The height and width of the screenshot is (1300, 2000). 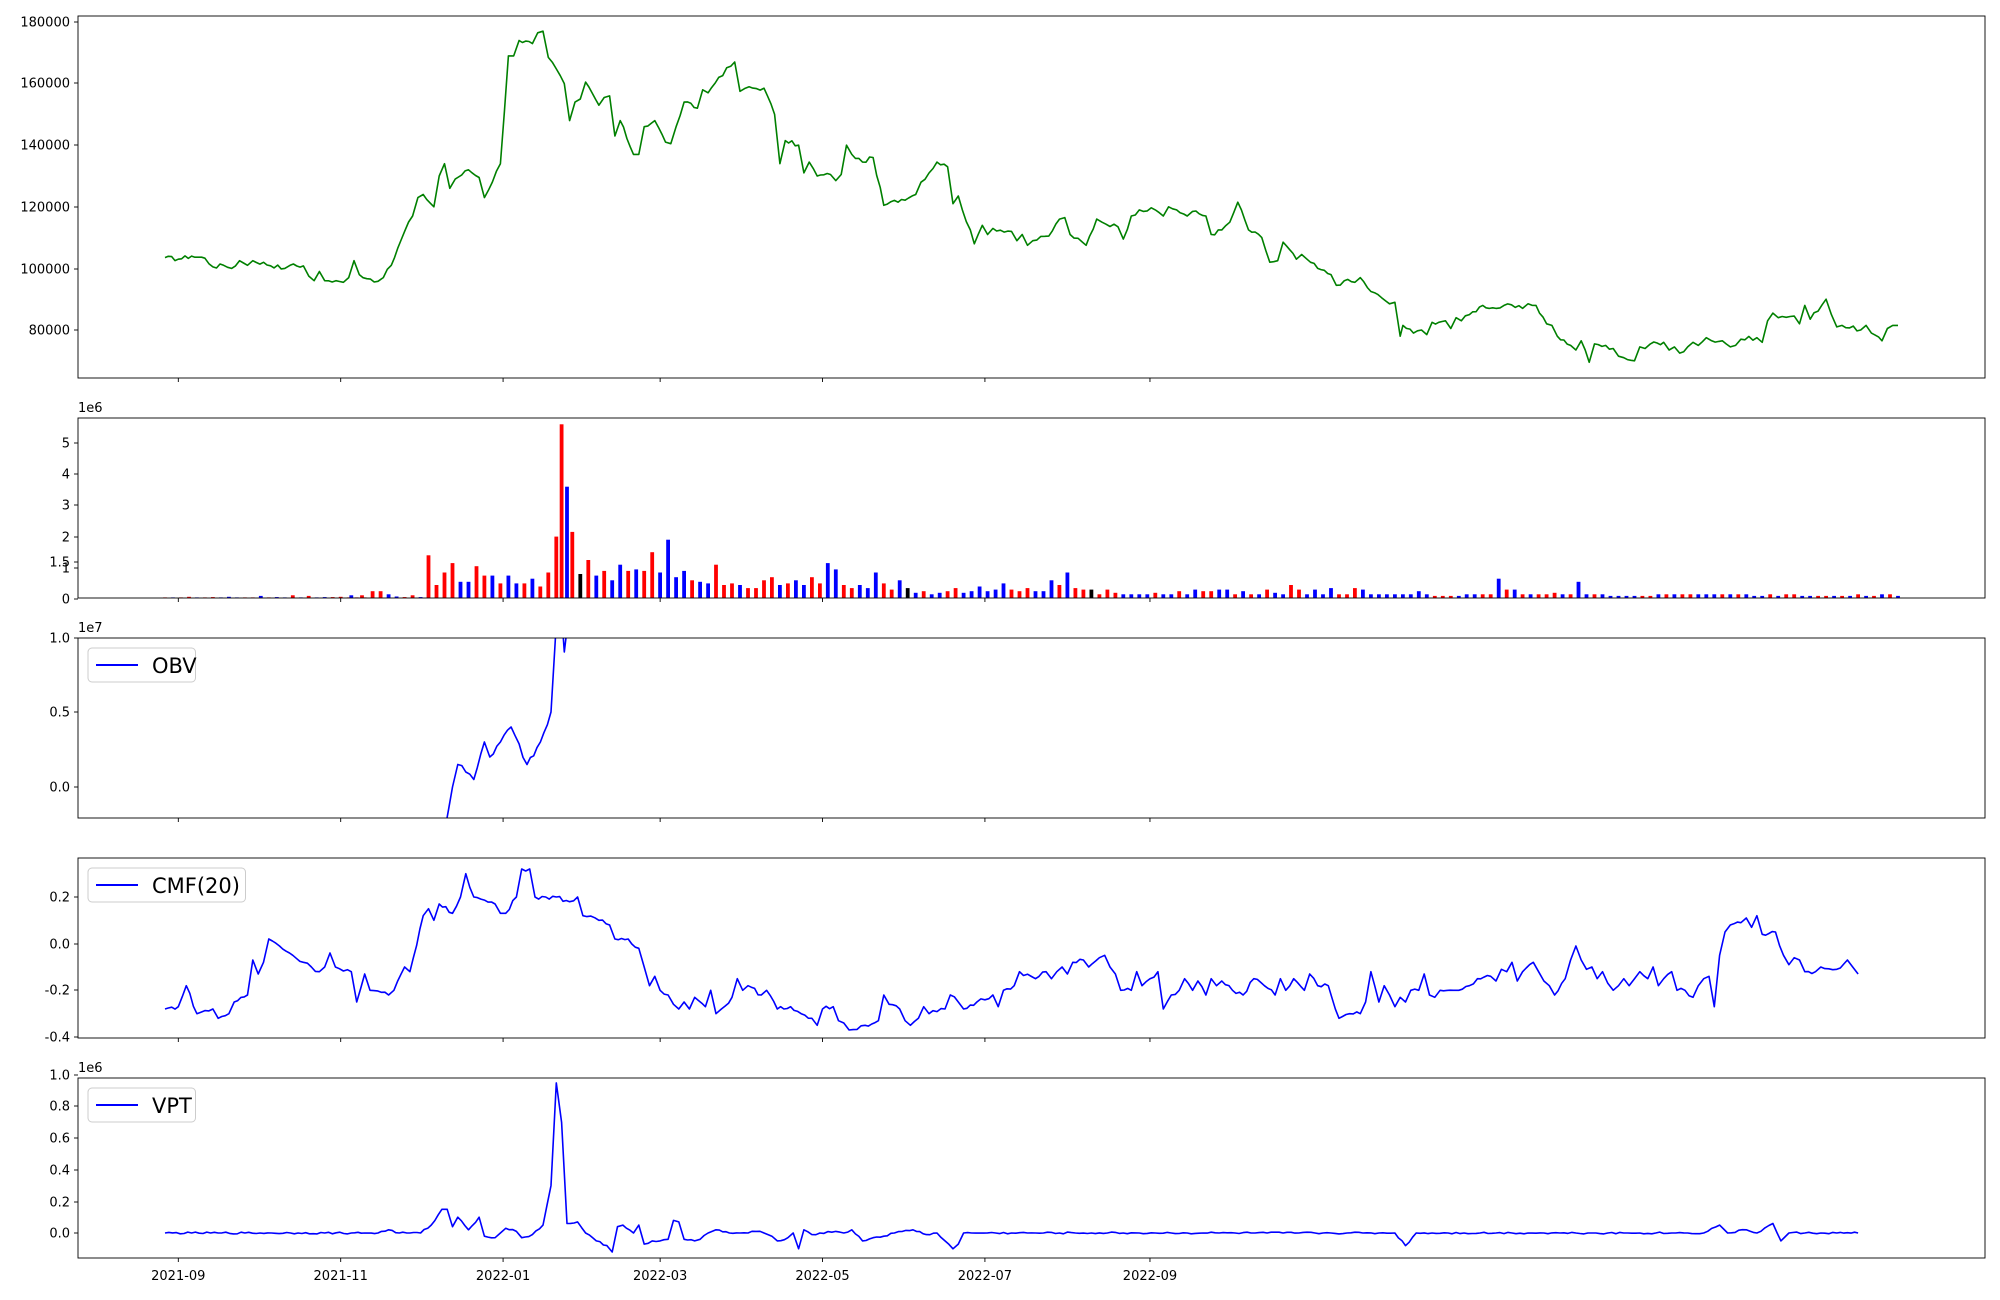 What do you see at coordinates (59, 945) in the screenshot?
I see `cmf-ytick-label: 0.0` at bounding box center [59, 945].